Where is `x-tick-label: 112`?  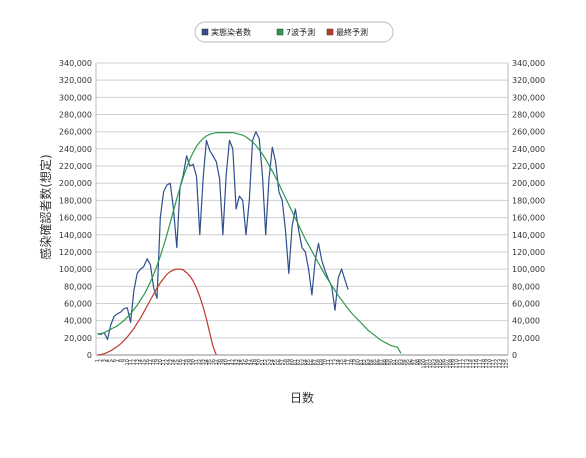 x-tick-label: 112 is located at coordinates (464, 364).